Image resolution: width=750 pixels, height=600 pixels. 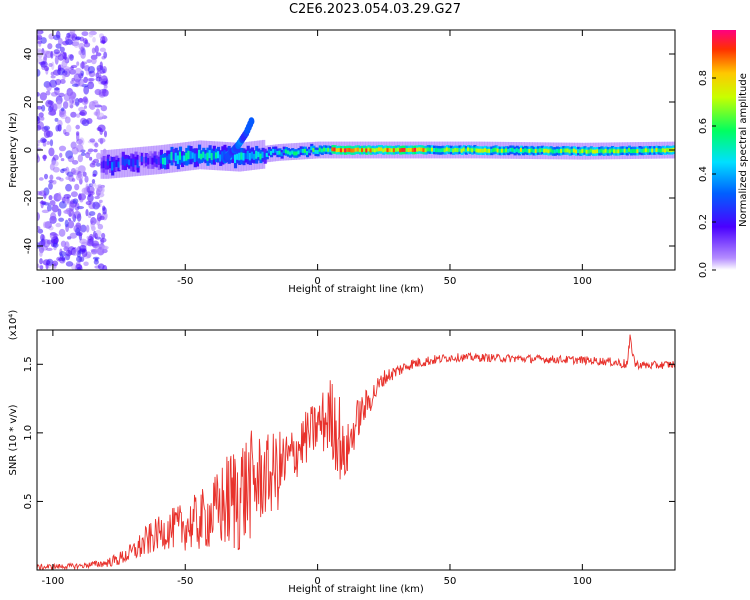 What do you see at coordinates (28, 54) in the screenshot?
I see `spectrogram-y-tick-label: 40` at bounding box center [28, 54].